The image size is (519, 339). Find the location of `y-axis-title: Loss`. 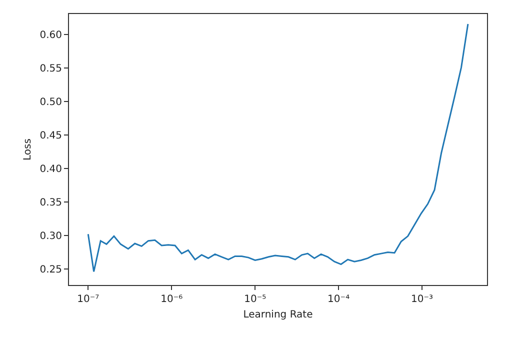

y-axis-title: Loss is located at coordinates (28, 149).